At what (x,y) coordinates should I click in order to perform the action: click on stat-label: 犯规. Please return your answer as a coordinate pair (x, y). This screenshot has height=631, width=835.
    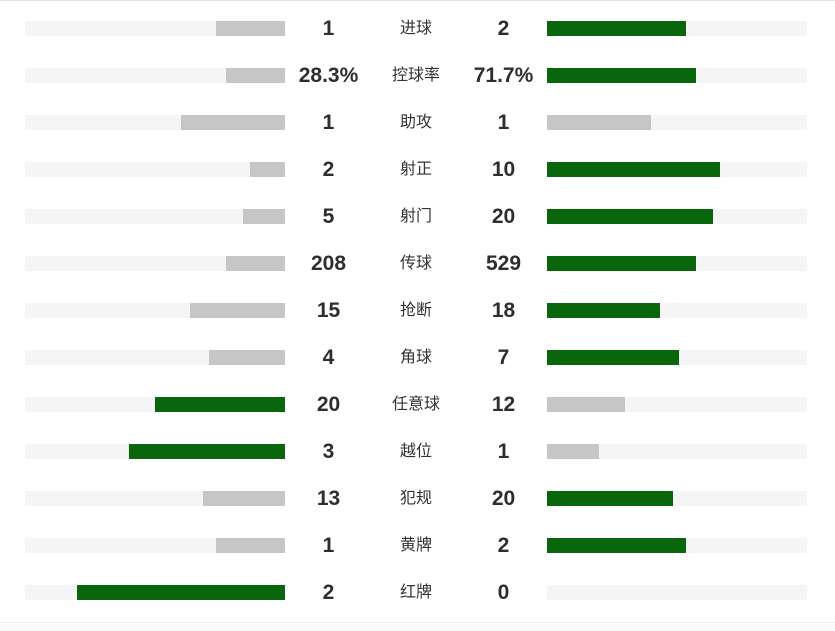
    Looking at the image, I should click on (415, 498).